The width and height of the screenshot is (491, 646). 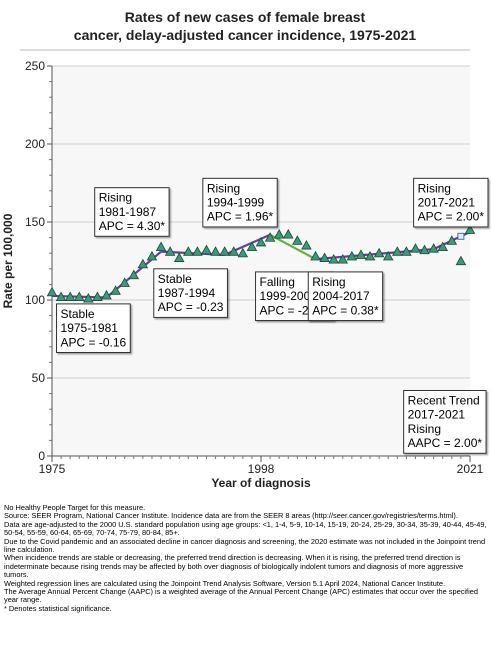 I want to click on annotation-text: Falling, so click(x=277, y=282).